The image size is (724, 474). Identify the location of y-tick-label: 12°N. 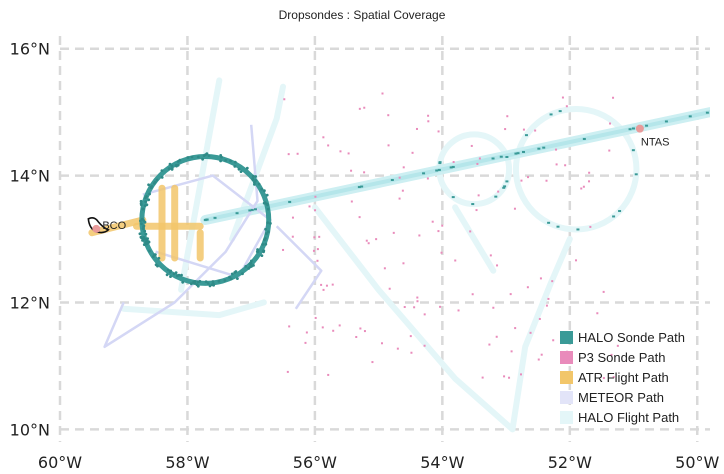
(30, 302).